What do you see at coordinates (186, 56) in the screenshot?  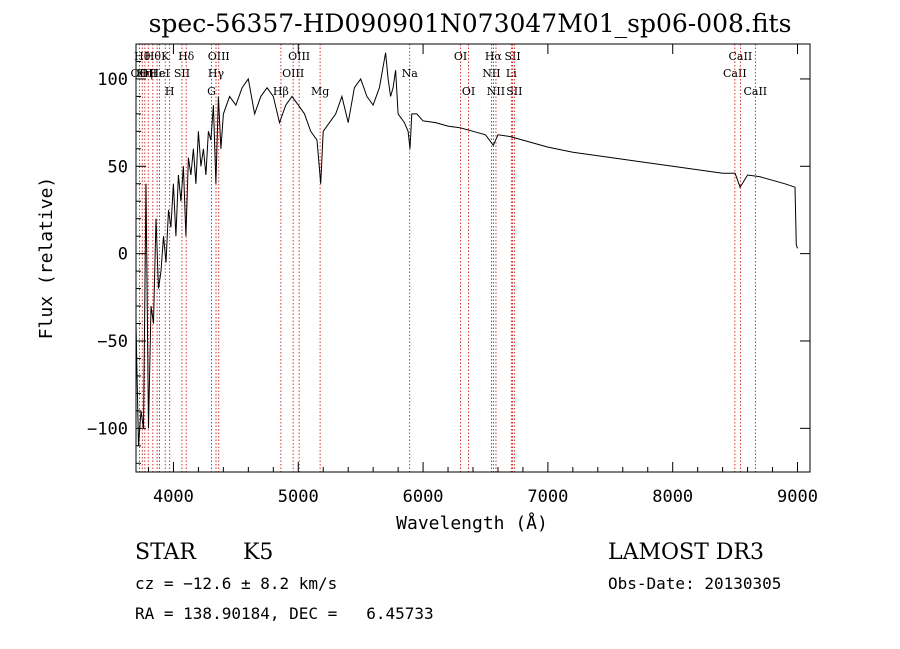 I see `line-label-10: Hδ` at bounding box center [186, 56].